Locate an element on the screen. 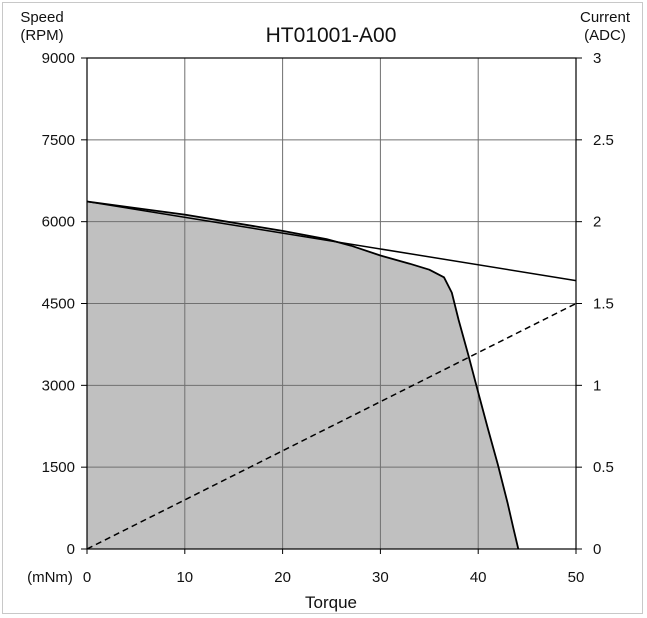  y-right-tick-label: 0 is located at coordinates (597, 549).